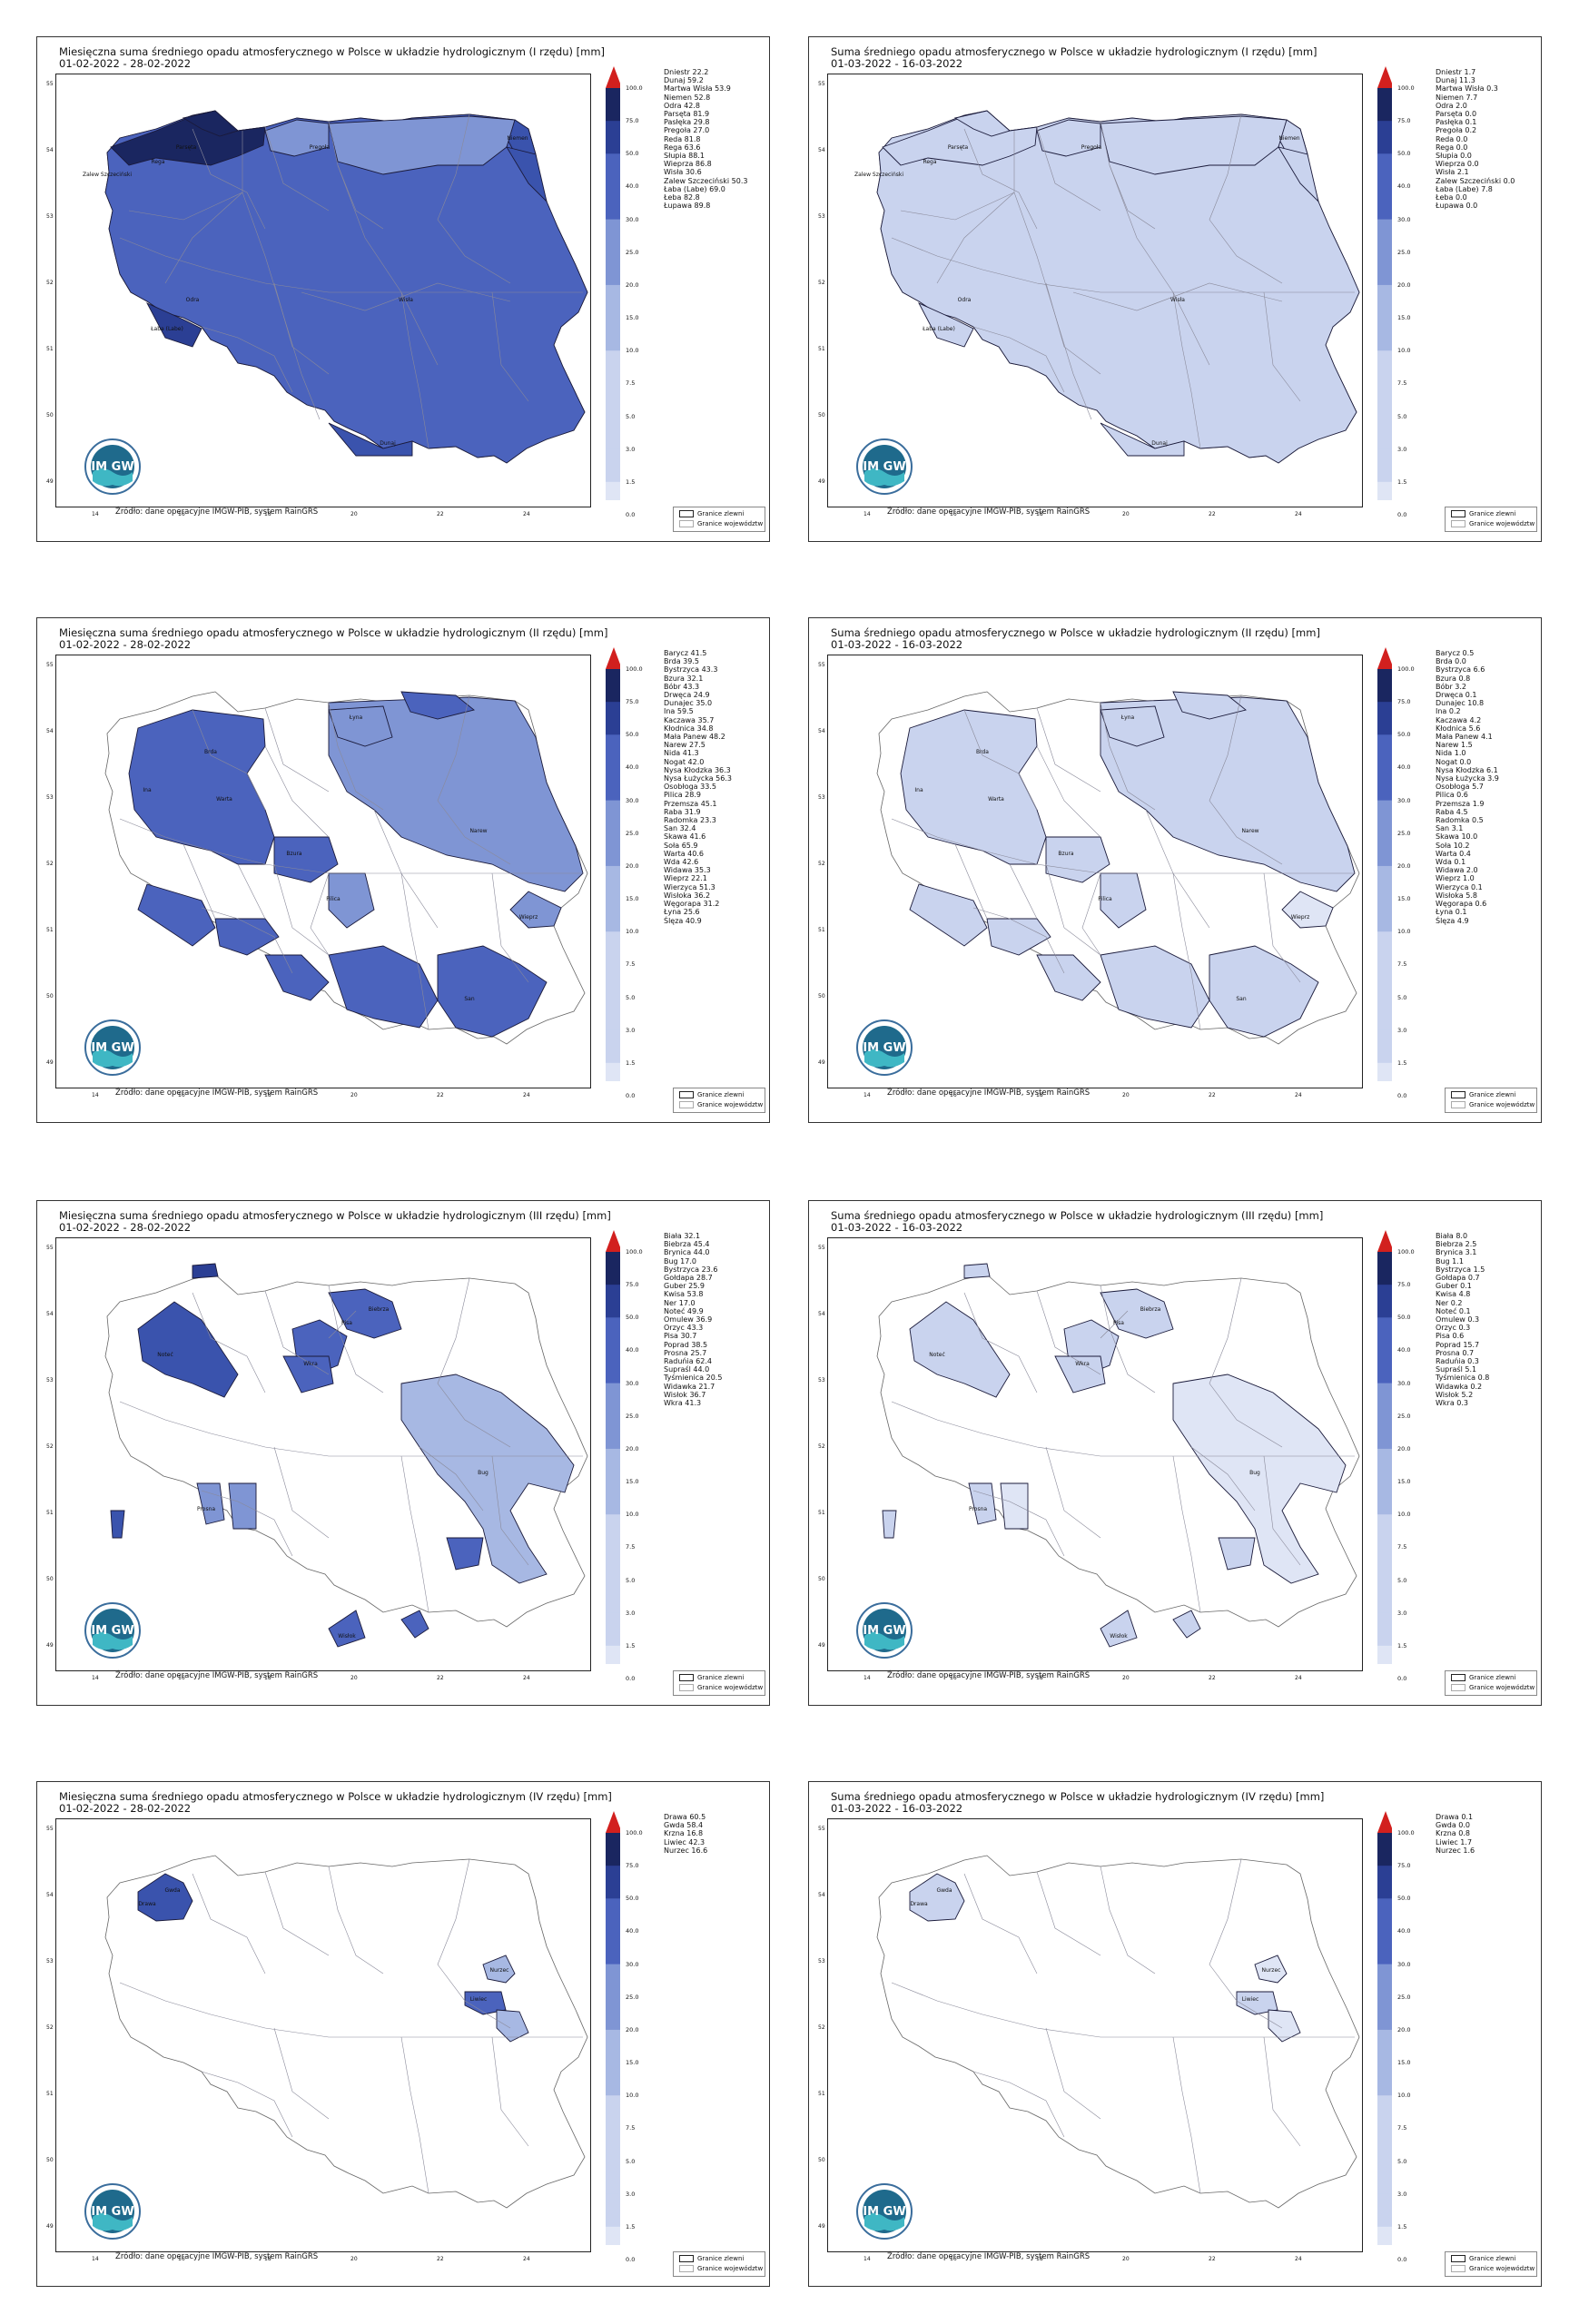  What do you see at coordinates (1402, 449) in the screenshot?
I see `colorbar-tick-label: 3.0` at bounding box center [1402, 449].